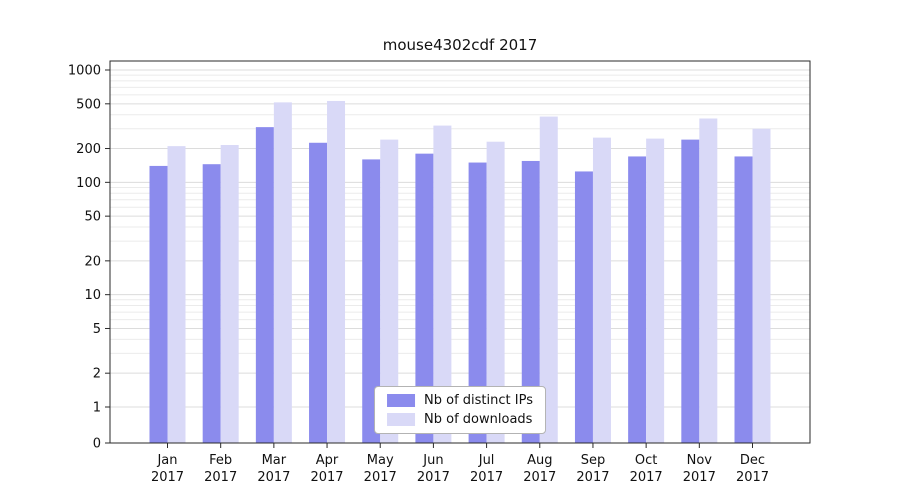 This screenshot has width=900, height=500. I want to click on legend-item-downloads: Nb of downloads, so click(460, 419).